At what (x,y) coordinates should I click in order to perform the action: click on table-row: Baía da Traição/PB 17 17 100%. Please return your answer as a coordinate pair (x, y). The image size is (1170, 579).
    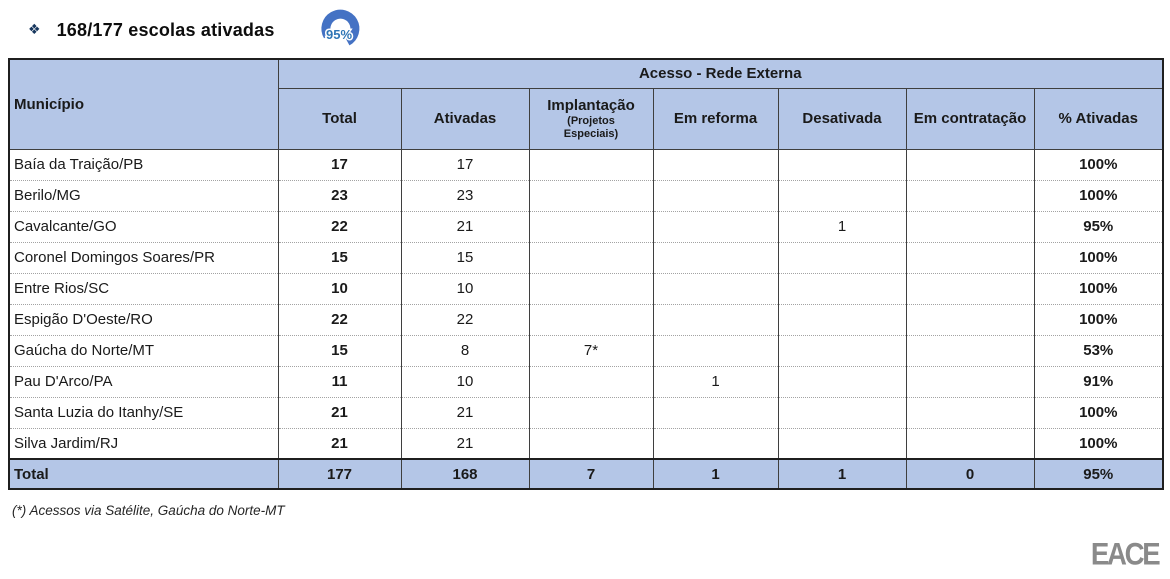
    Looking at the image, I should click on (586, 165).